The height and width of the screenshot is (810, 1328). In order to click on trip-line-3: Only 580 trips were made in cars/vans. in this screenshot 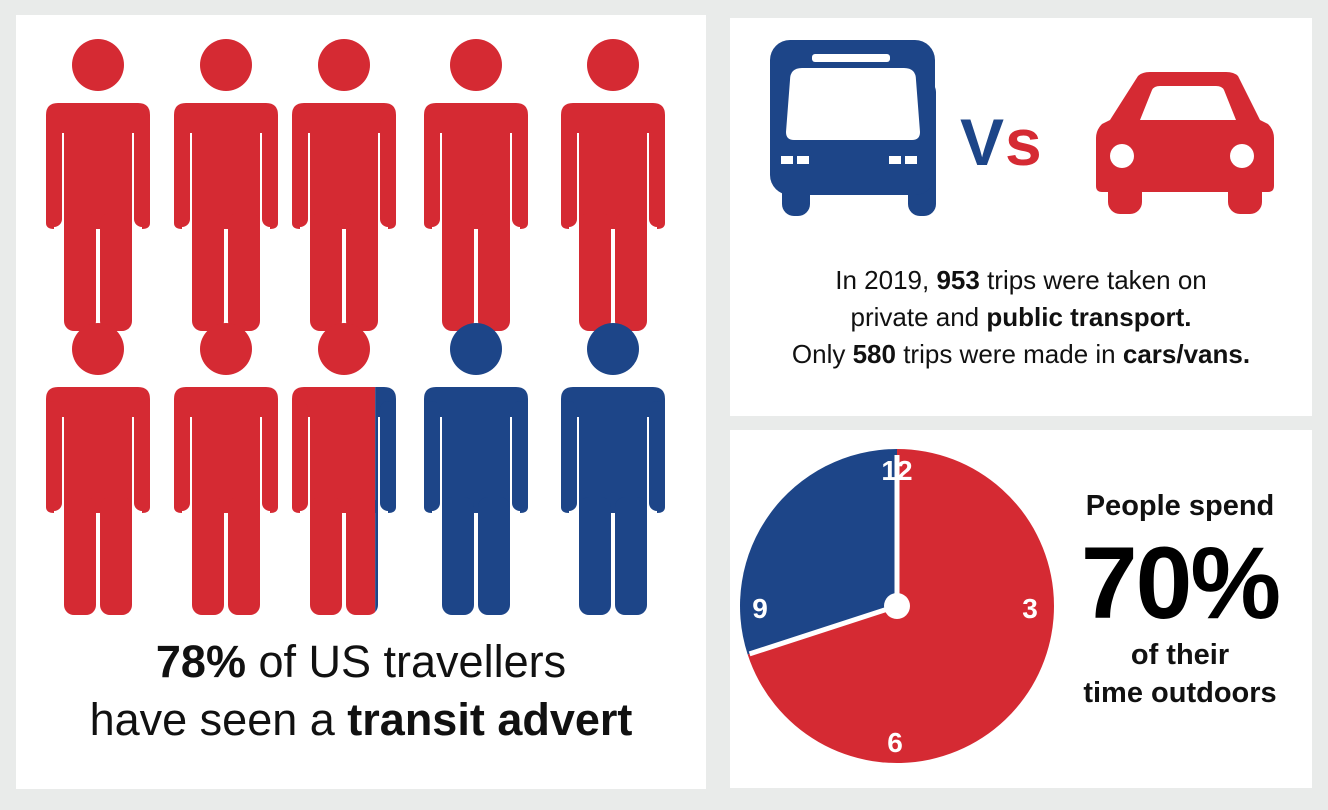, I will do `click(1021, 354)`.